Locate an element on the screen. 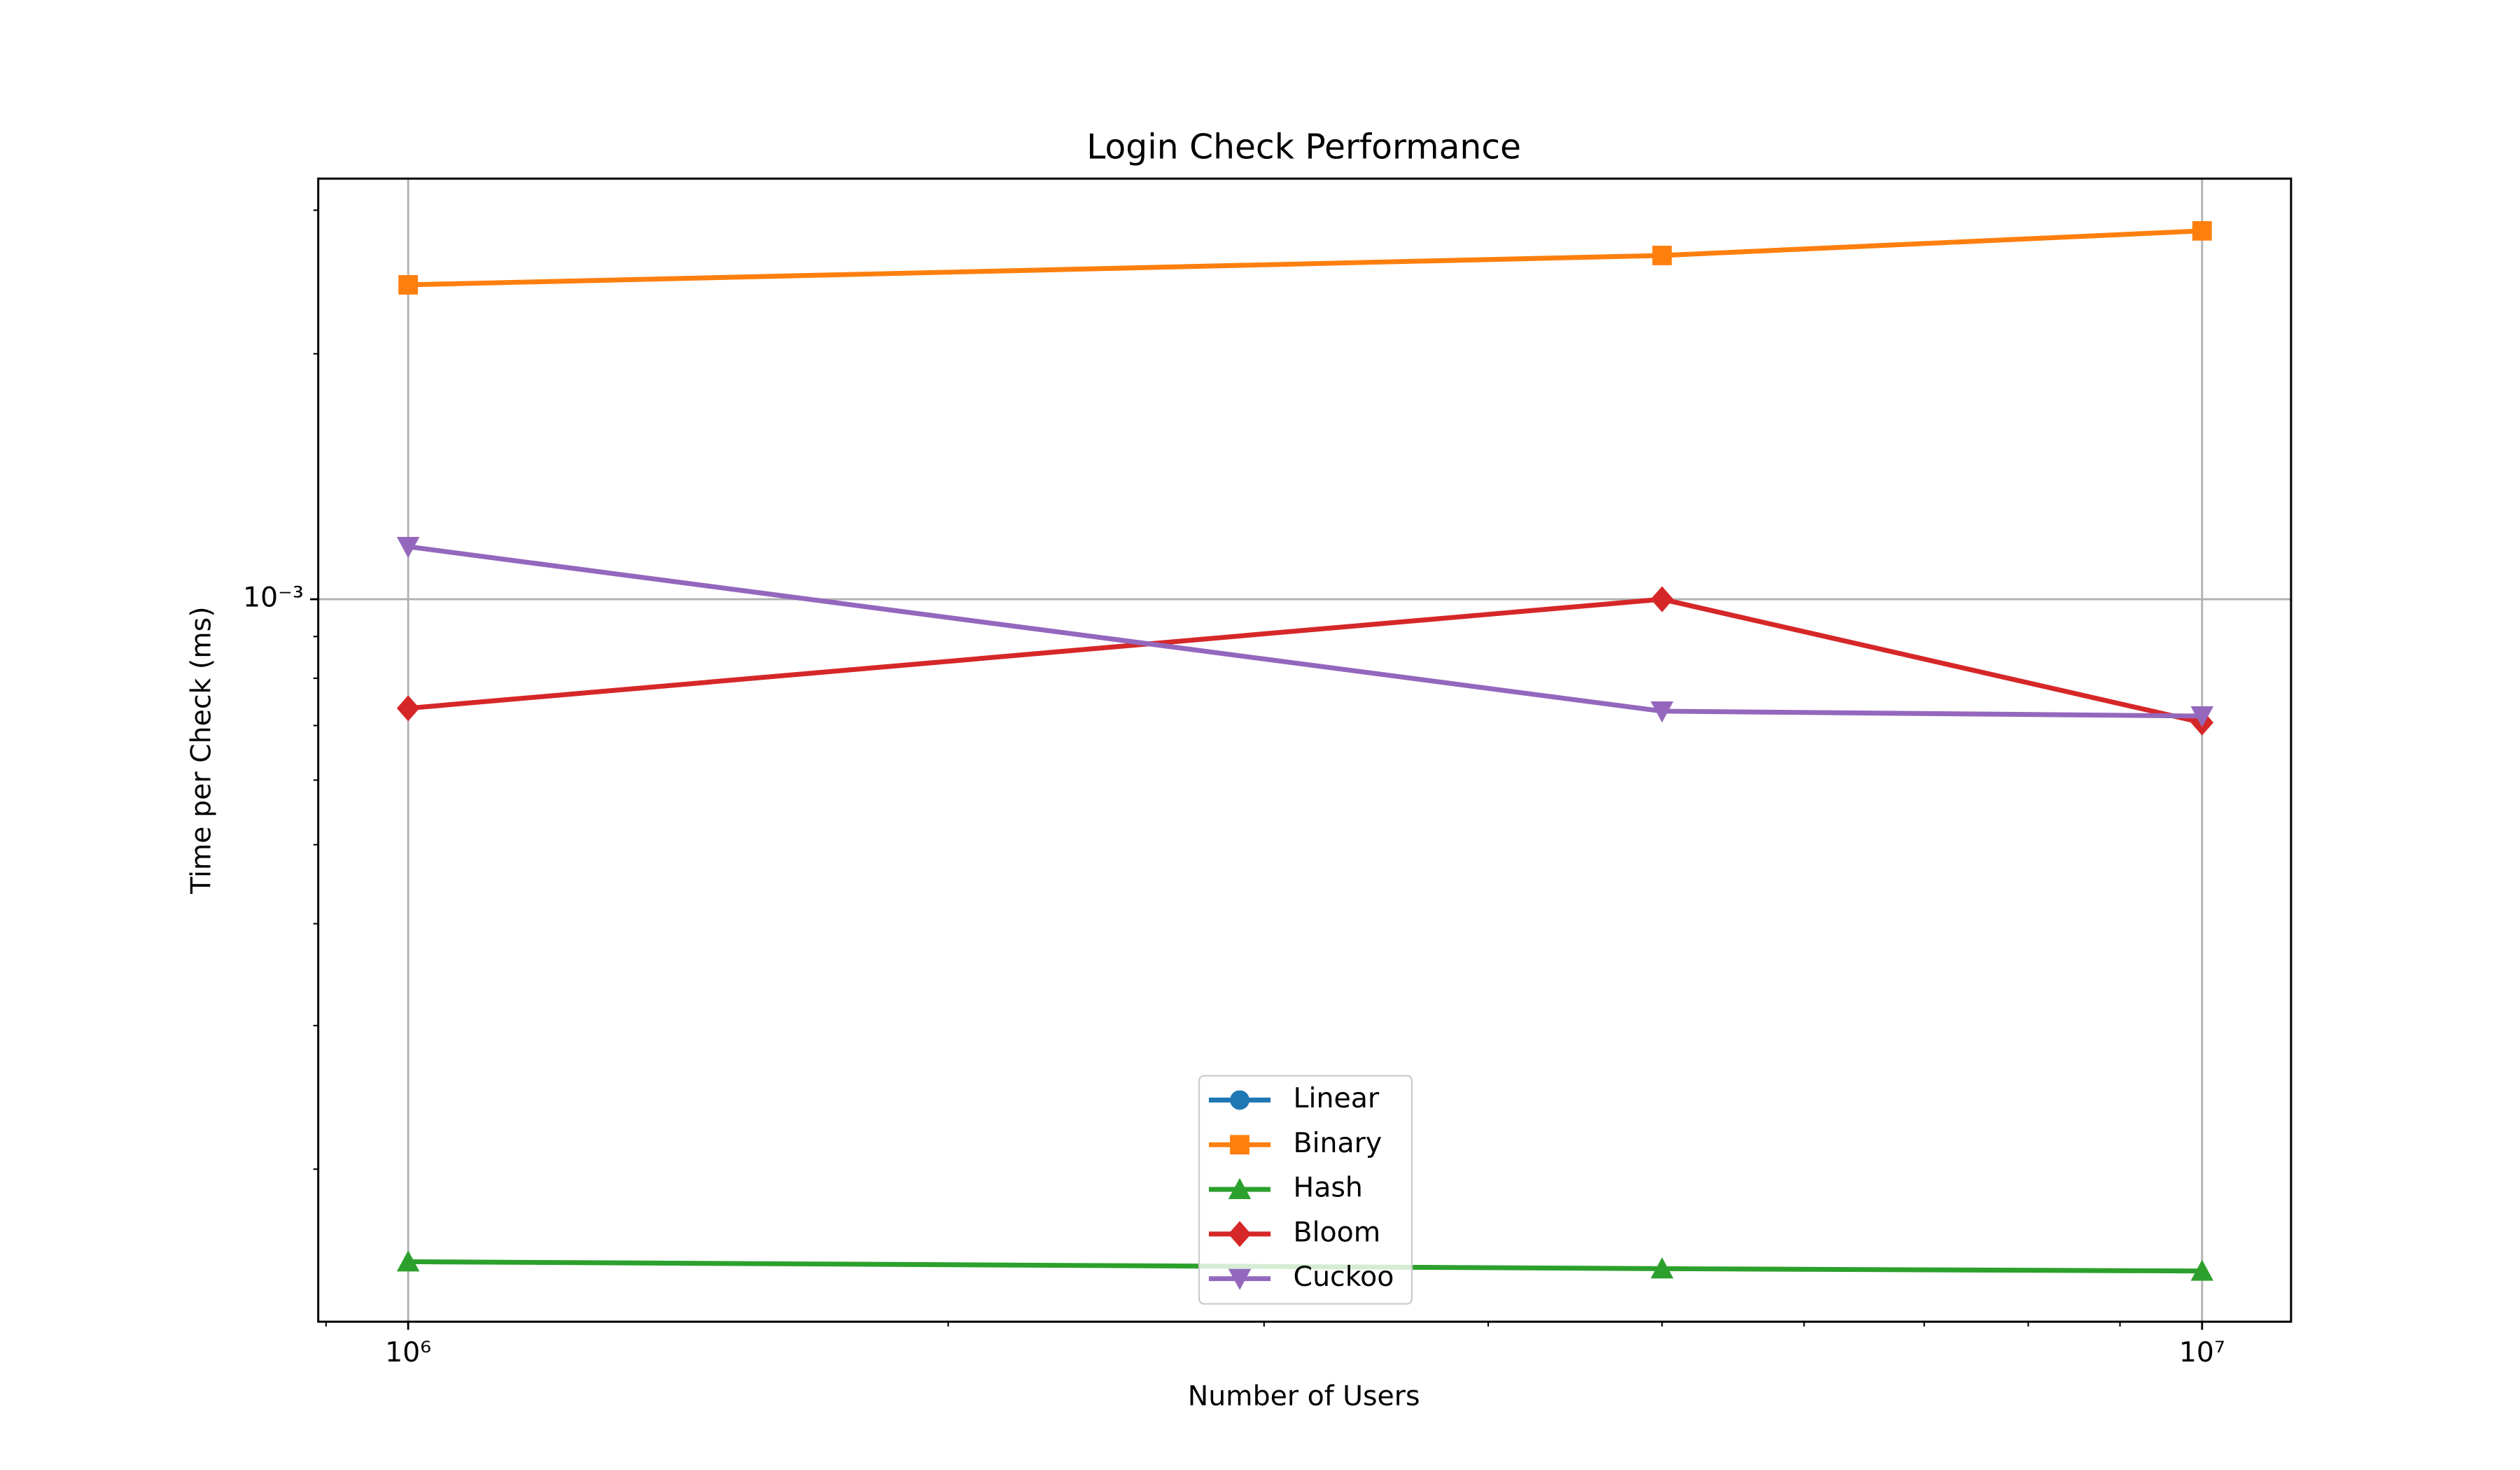  x-tick-label: 10⁷ is located at coordinates (2202, 1352).